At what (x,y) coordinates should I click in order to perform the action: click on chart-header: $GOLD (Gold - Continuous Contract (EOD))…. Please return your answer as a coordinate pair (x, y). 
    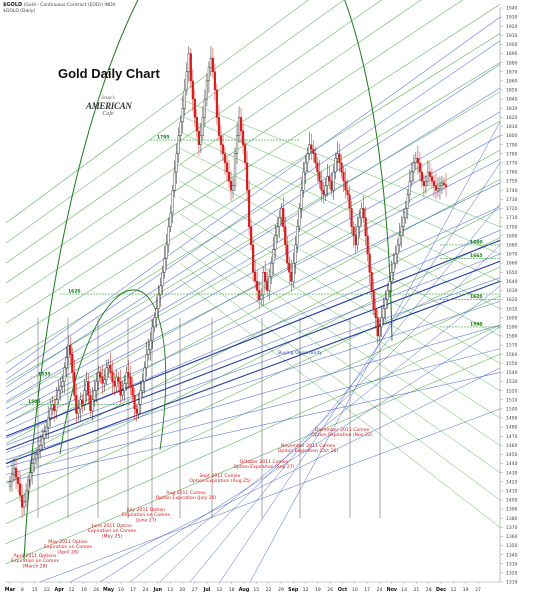
    Looking at the image, I should click on (59, 8).